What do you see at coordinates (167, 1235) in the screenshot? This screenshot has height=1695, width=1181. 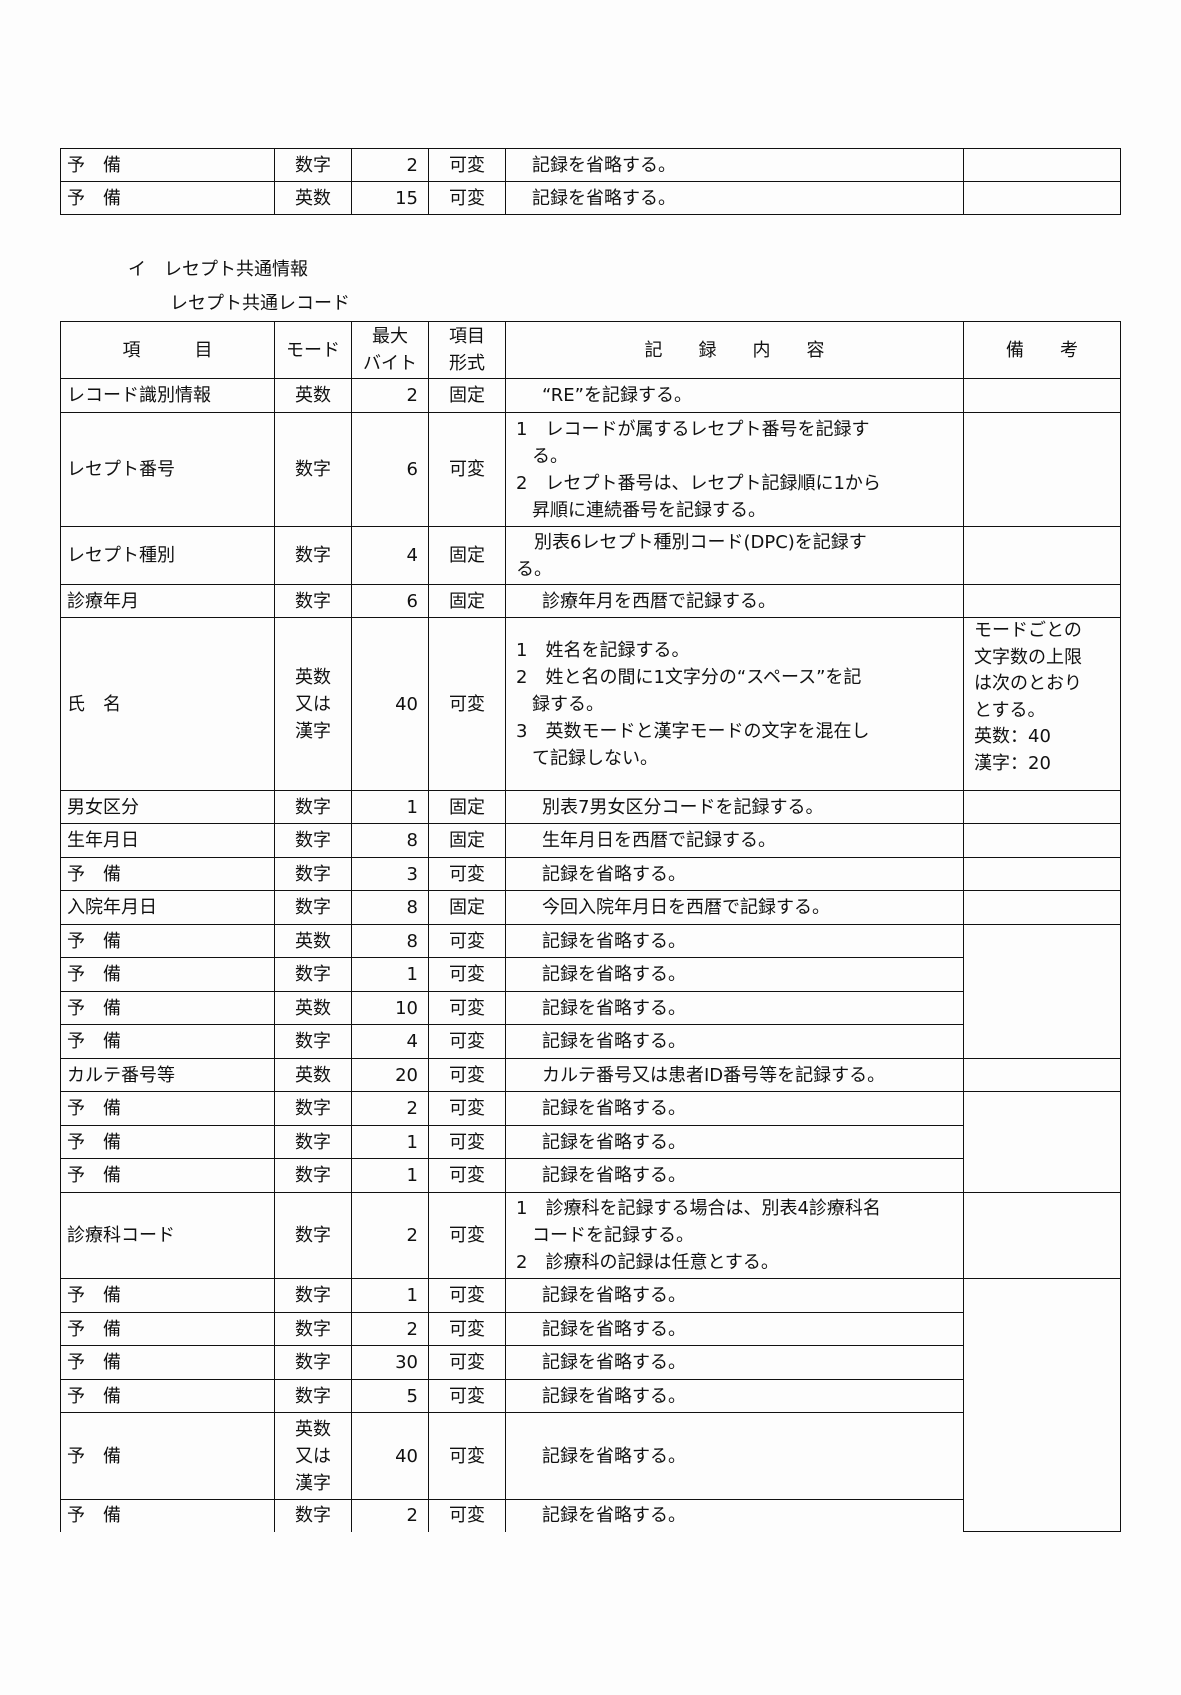 I see `item-name: 診療科コード` at bounding box center [167, 1235].